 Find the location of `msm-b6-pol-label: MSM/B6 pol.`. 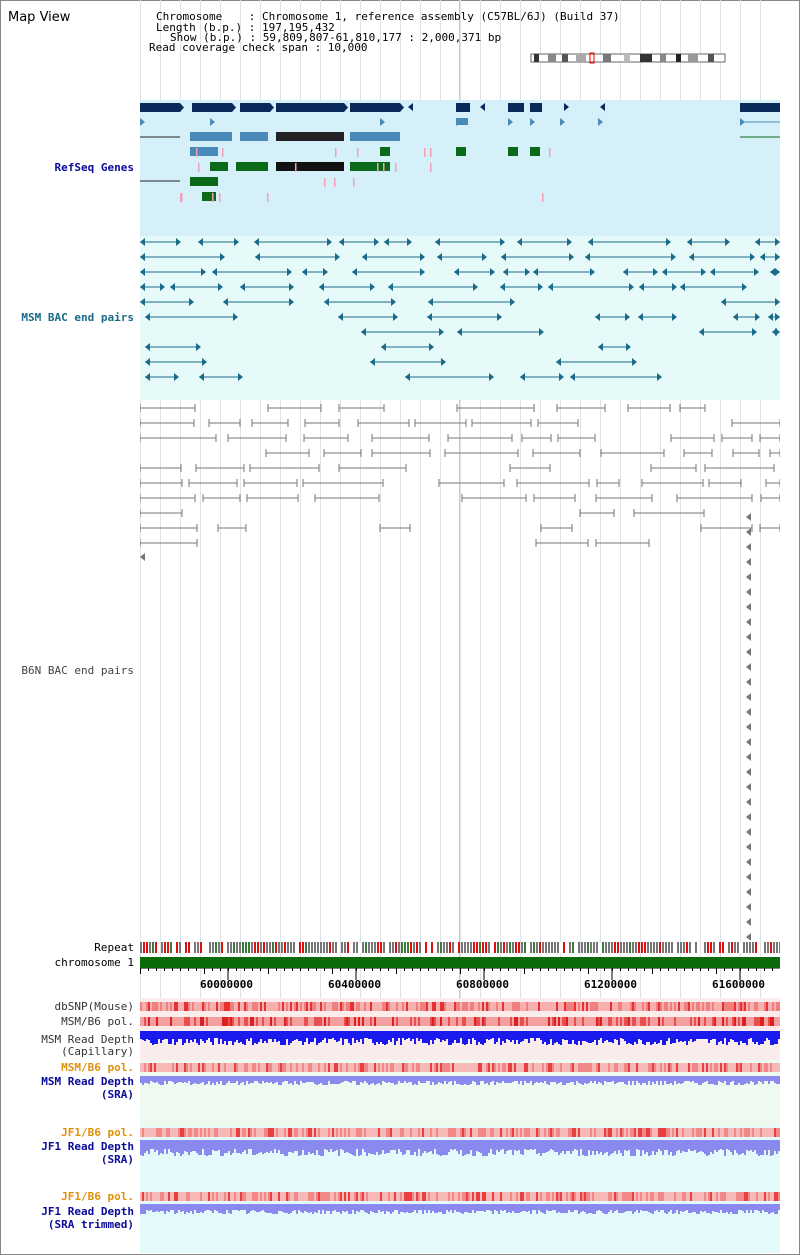

msm-b6-pol-label: MSM/B6 pol. is located at coordinates (97, 1021).